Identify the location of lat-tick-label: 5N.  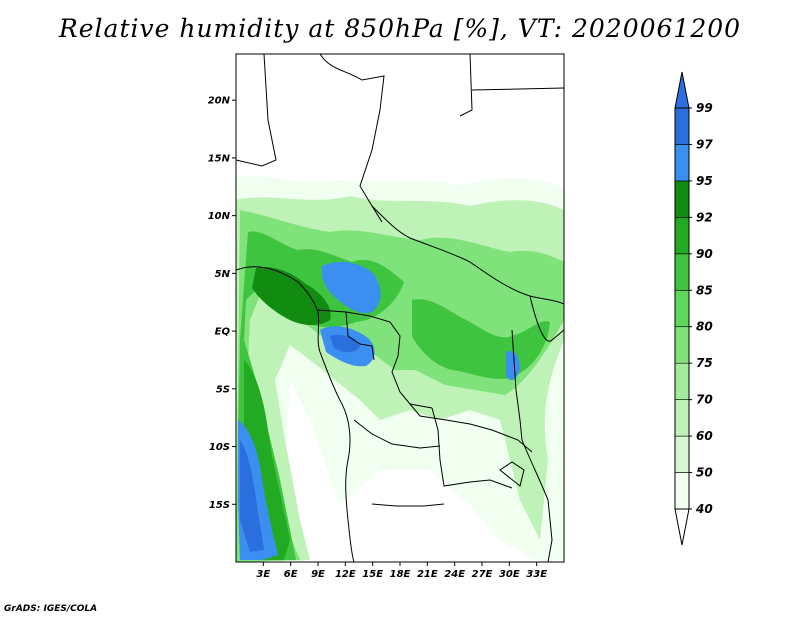
(223, 274).